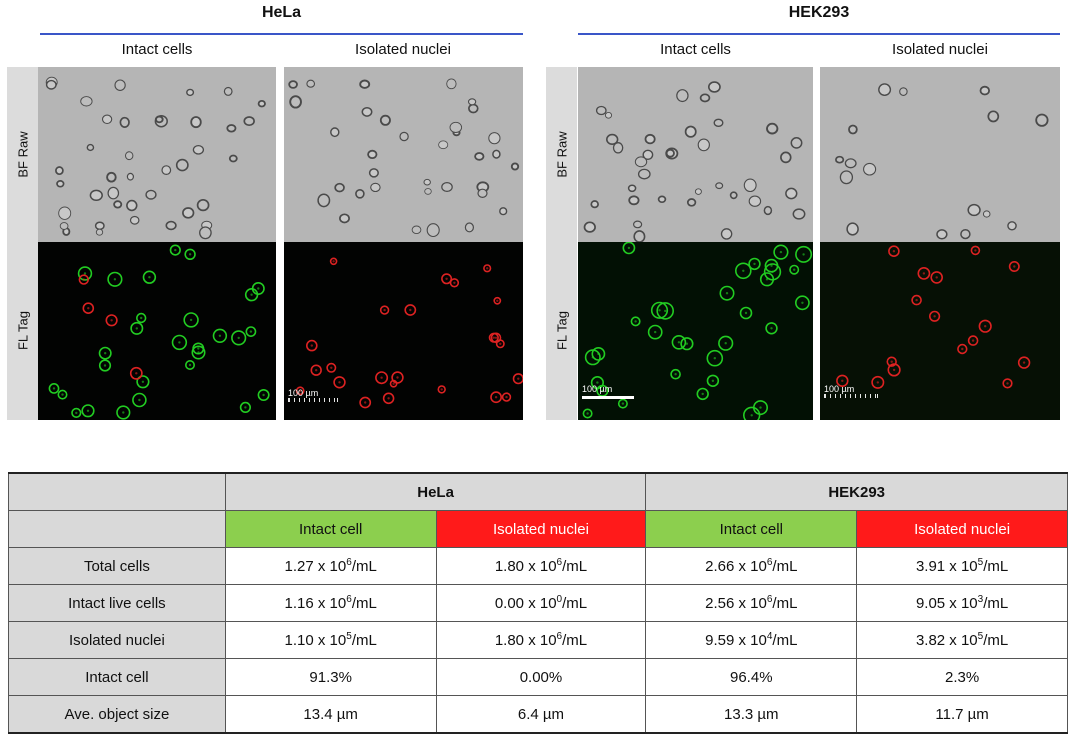 The width and height of the screenshot is (1080, 745). I want to click on table-row-label: Isolated nuclei, so click(117, 640).